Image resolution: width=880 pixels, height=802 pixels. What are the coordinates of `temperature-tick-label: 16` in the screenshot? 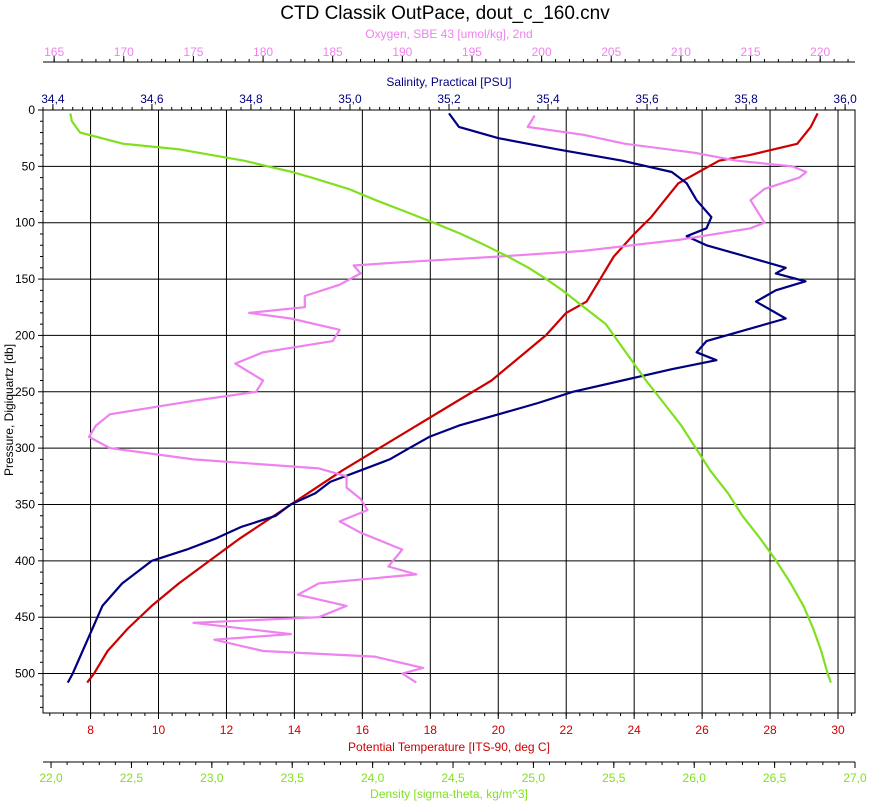 It's located at (363, 730).